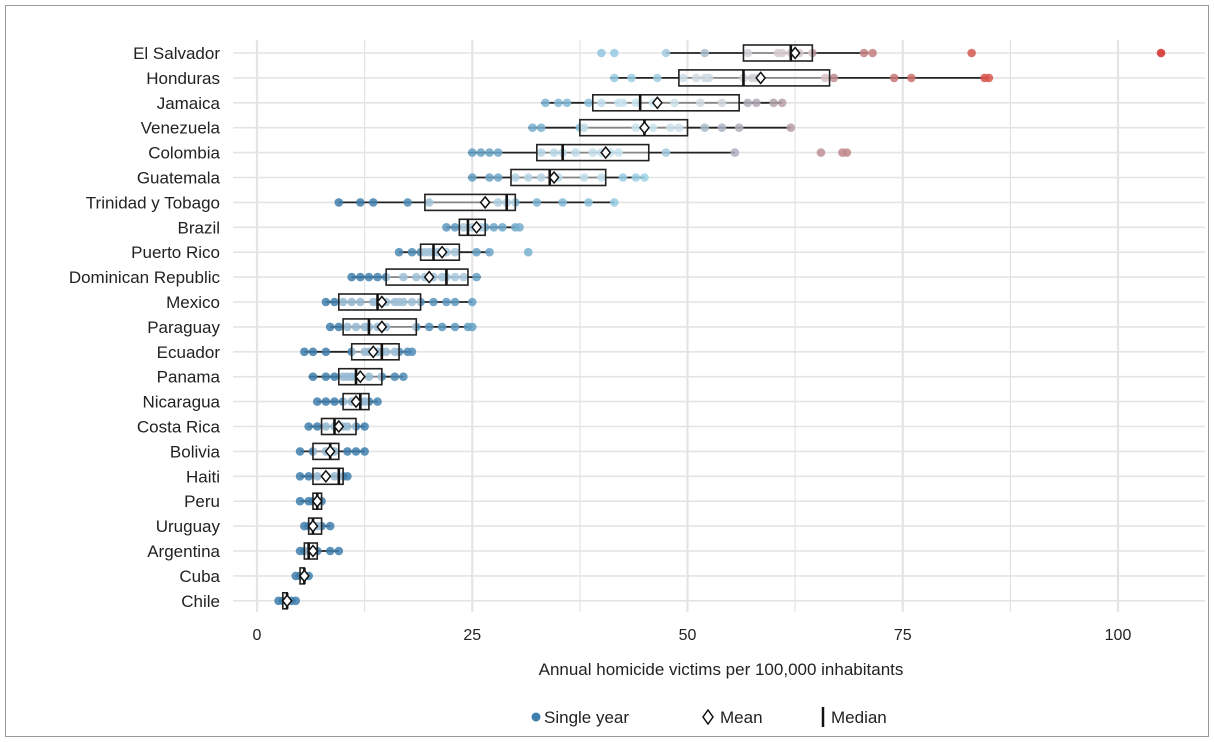  Describe the element at coordinates (741, 717) in the screenshot. I see `legend-mean-label: Mean` at that location.